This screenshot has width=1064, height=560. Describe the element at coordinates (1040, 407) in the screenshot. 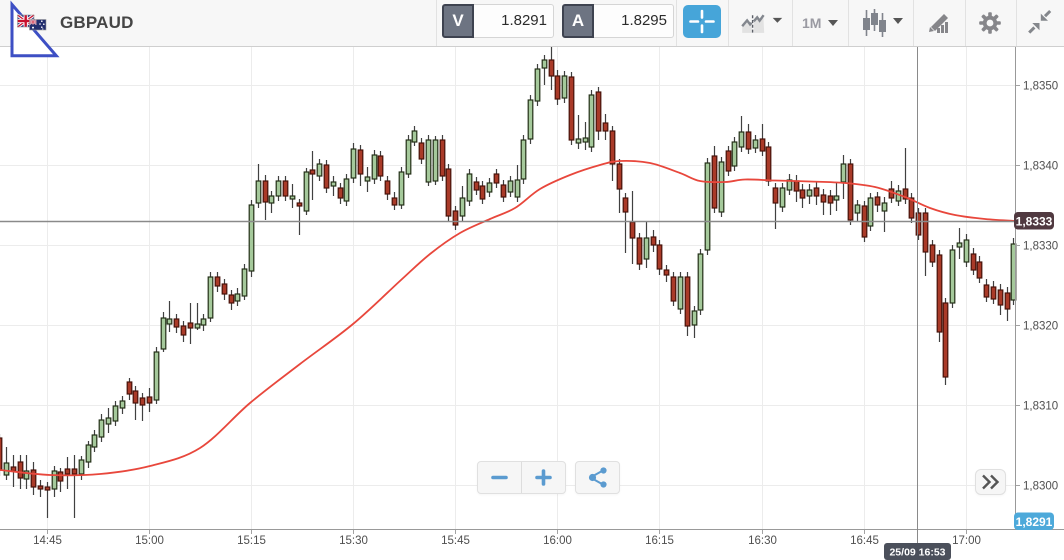

I see `svg-text: 1,8310` at that location.